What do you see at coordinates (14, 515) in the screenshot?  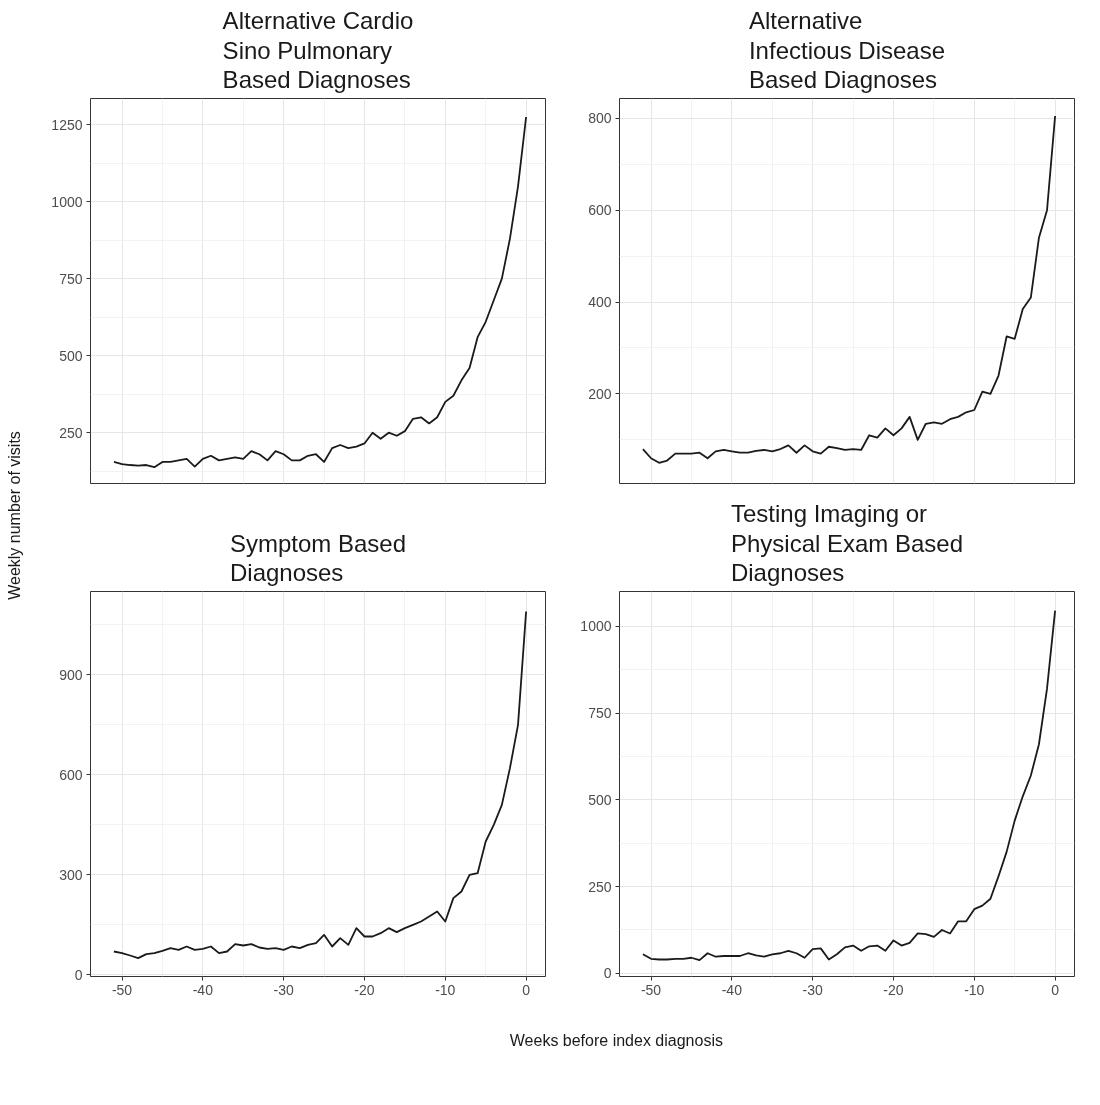 I see `y-axis-title: Weekly number of visits` at bounding box center [14, 515].